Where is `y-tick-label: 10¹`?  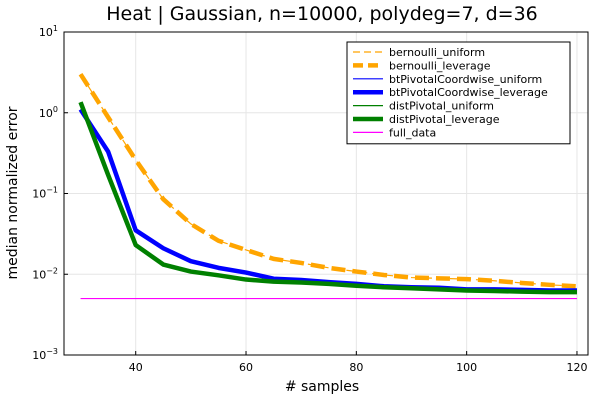
y-tick-label: 10¹ is located at coordinates (48, 31).